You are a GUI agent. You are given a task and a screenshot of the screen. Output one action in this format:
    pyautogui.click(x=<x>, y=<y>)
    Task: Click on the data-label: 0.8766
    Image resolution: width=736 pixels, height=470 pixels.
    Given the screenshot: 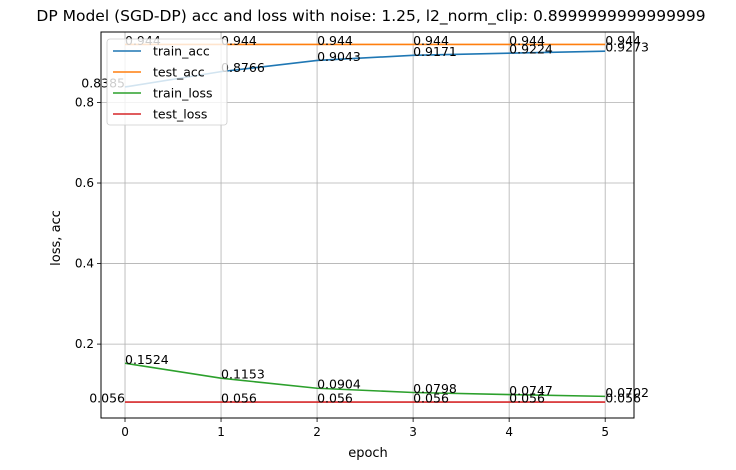 What is the action you would take?
    pyautogui.click(x=243, y=67)
    